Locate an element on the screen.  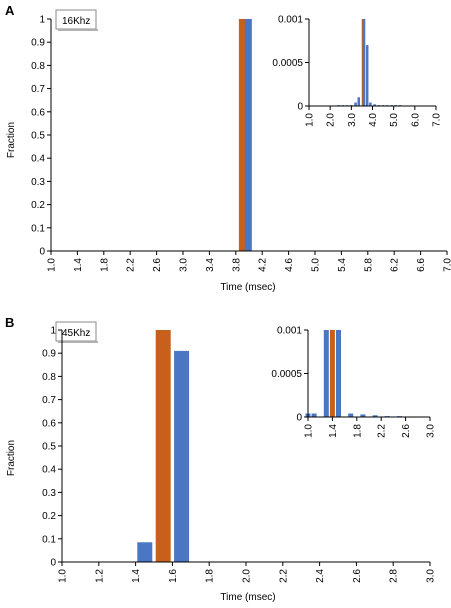
x-tick-label: 2.8 is located at coordinates (394, 576).